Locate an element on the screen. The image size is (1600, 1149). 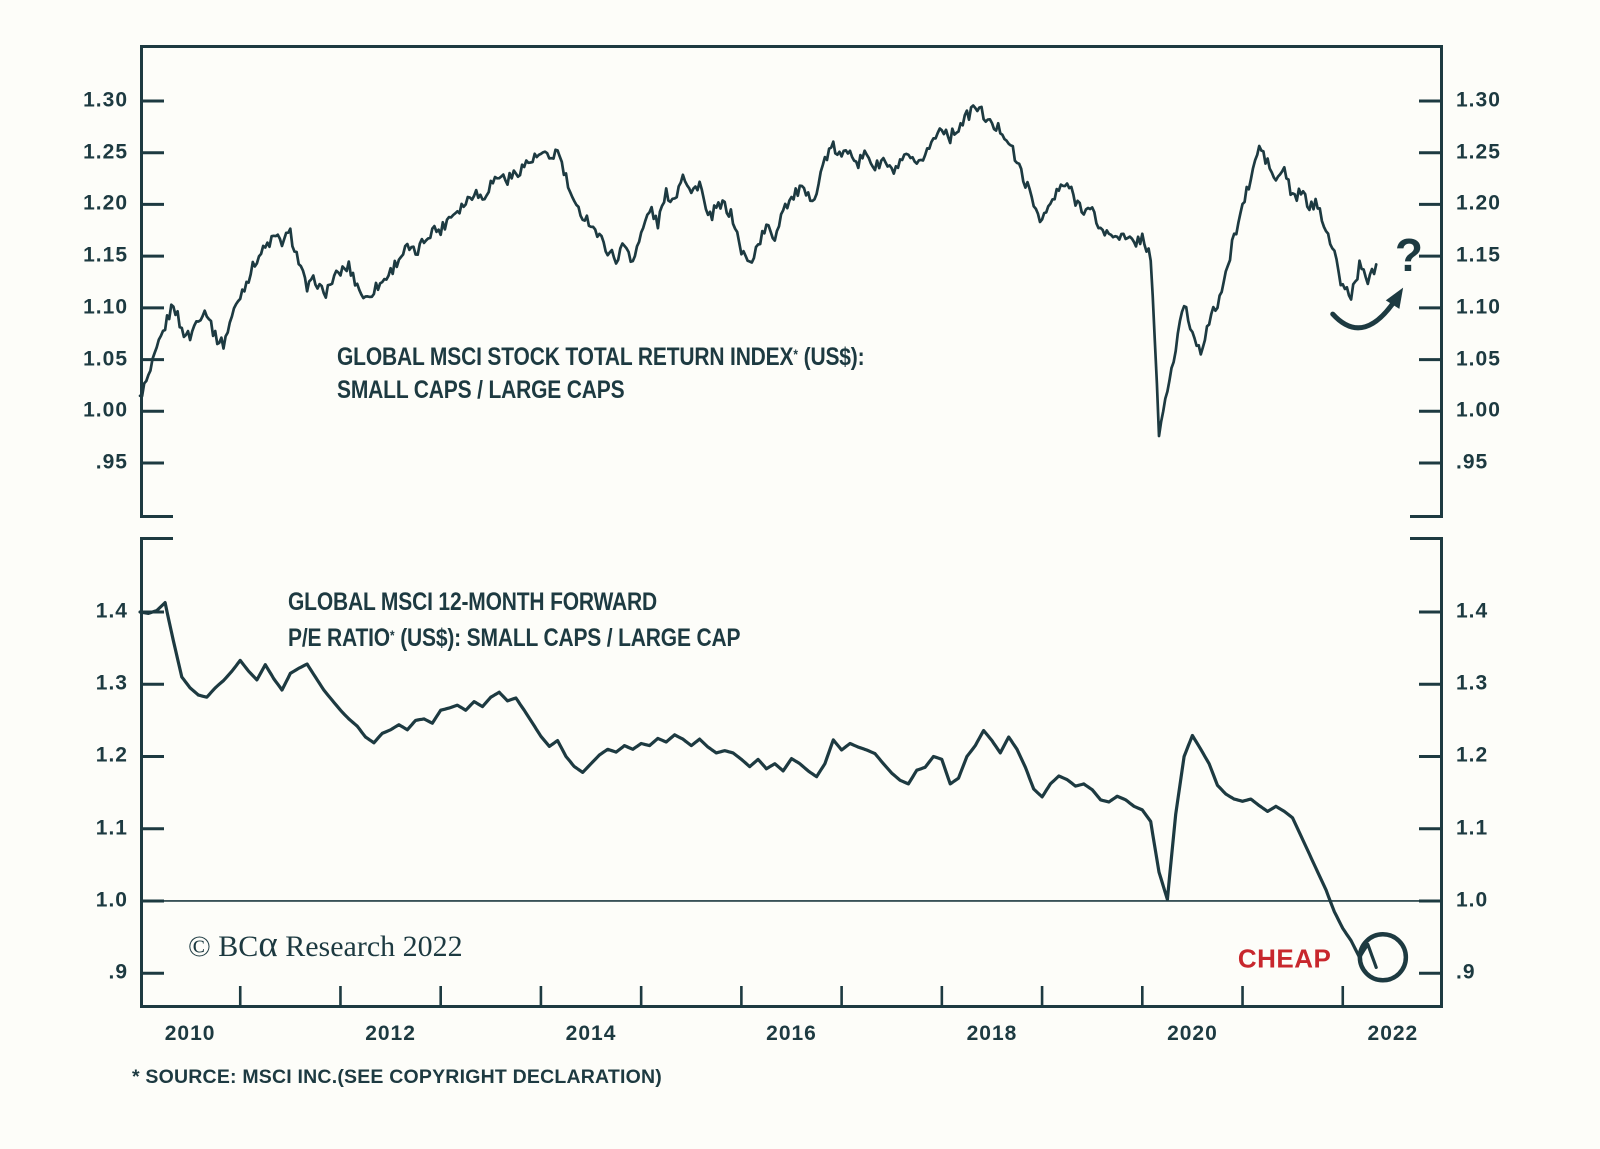
top-panel-title-line2: SMALL CAPS / LARGE CAPS is located at coordinates (481, 390).